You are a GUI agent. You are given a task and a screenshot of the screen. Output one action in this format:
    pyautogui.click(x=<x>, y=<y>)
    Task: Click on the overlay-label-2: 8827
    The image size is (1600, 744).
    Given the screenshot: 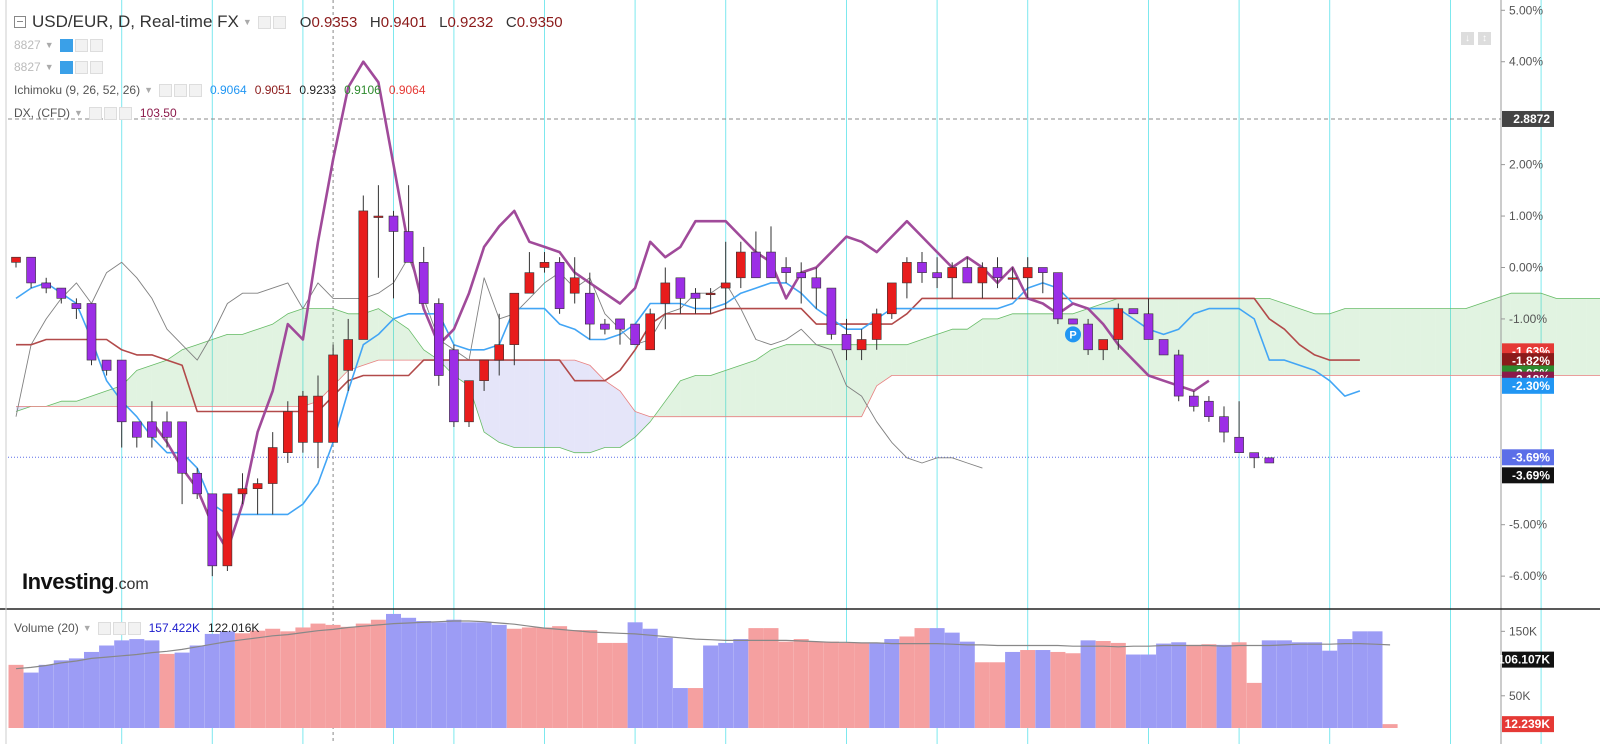 What is the action you would take?
    pyautogui.click(x=27, y=67)
    